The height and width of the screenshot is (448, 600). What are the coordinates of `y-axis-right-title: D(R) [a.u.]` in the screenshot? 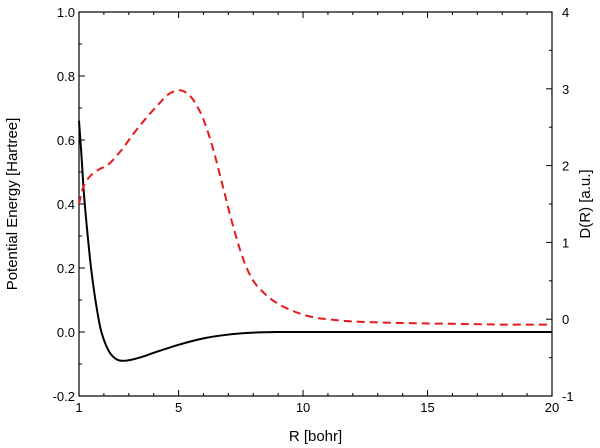 It's located at (585, 203).